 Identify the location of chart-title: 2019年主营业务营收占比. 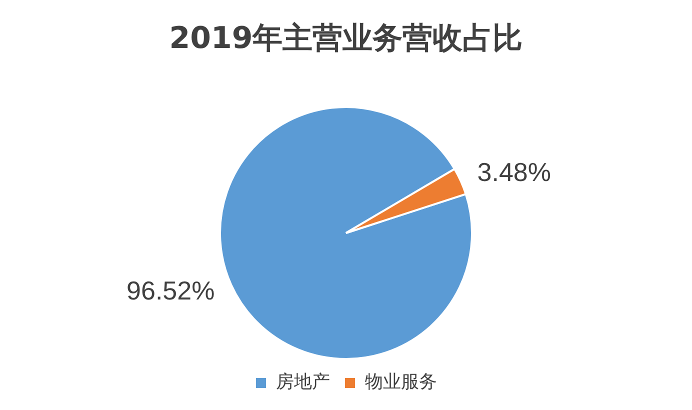
(346, 38).